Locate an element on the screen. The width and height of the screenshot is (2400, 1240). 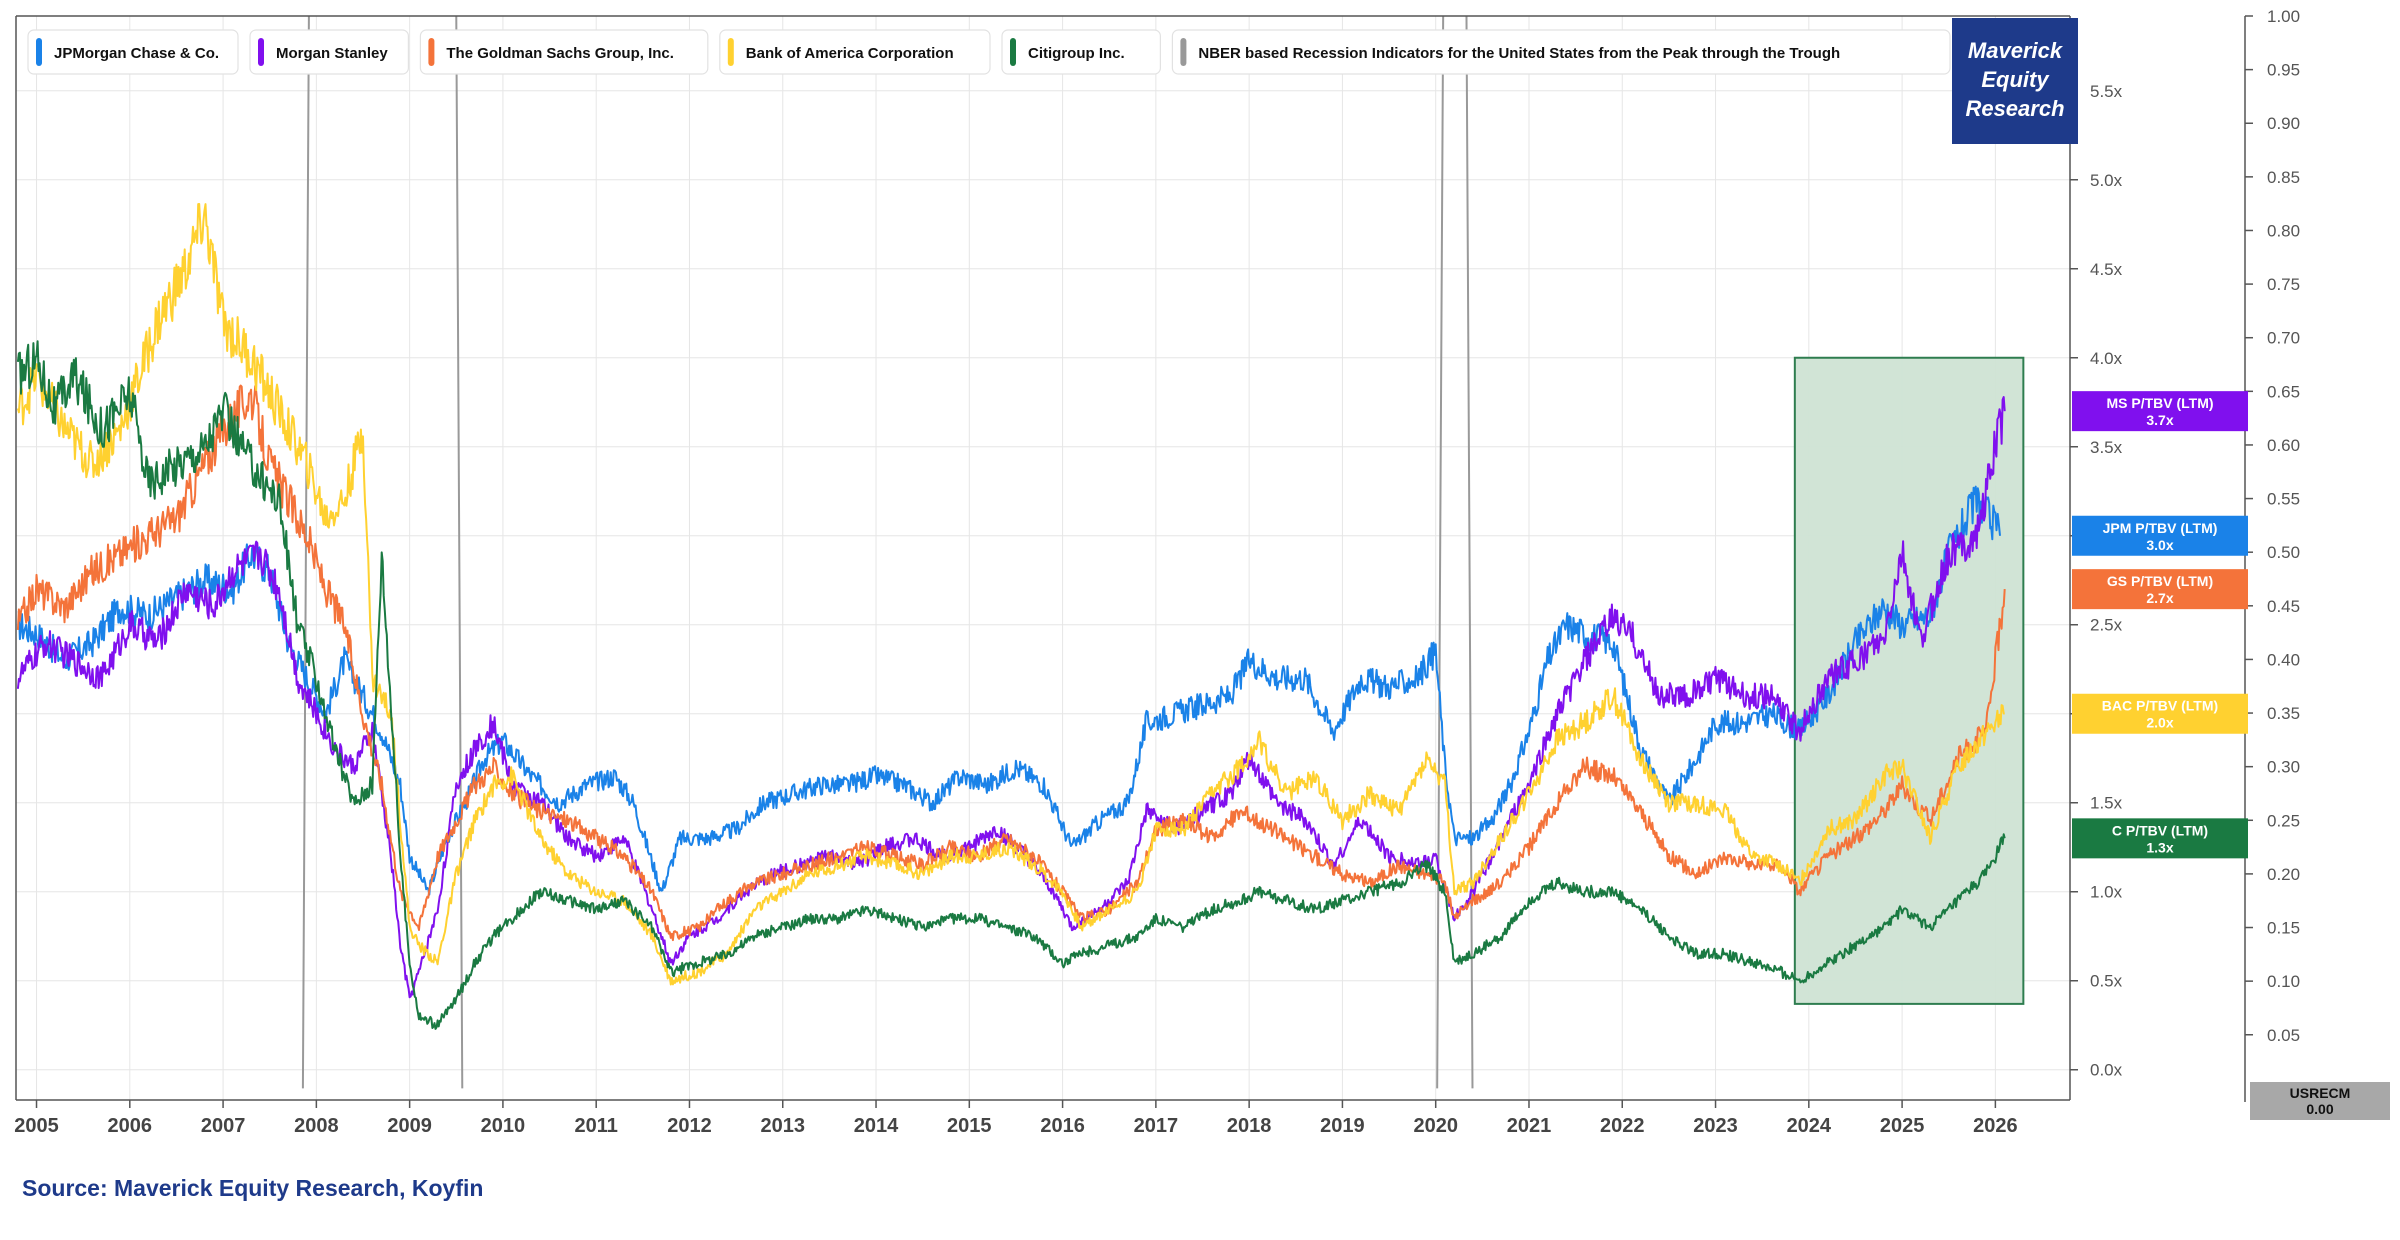
recession-tag-value: 0.00 is located at coordinates (2319, 1109).